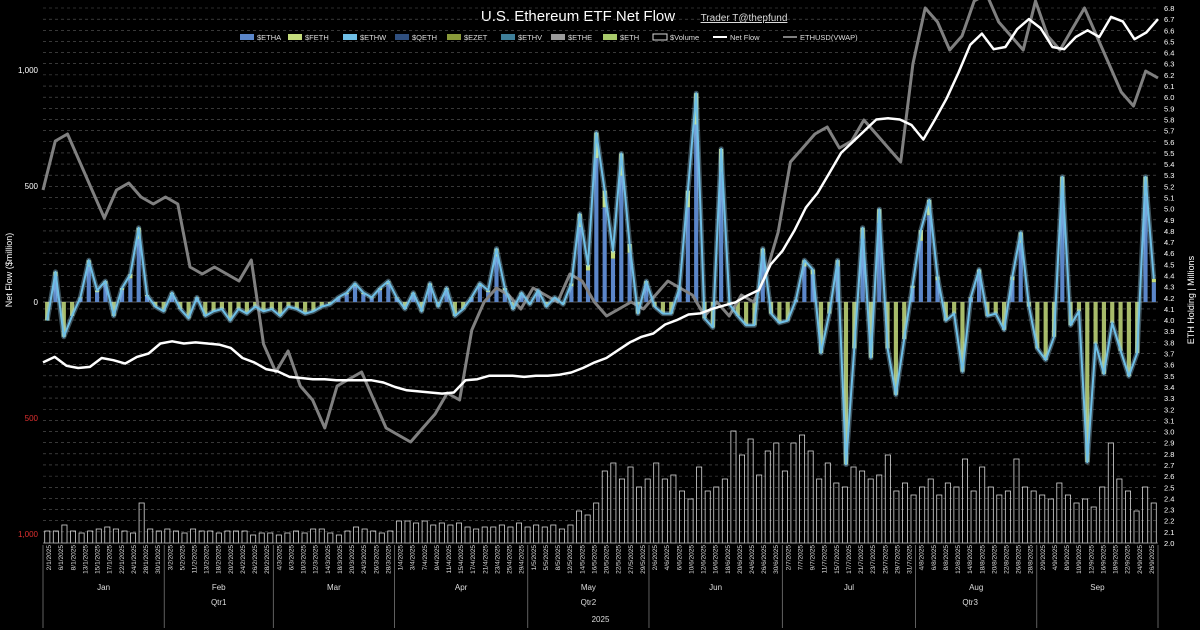 The height and width of the screenshot is (630, 1200). What do you see at coordinates (449, 559) in the screenshot?
I see `x-tick-label: 11/4/2025` at bounding box center [449, 559].